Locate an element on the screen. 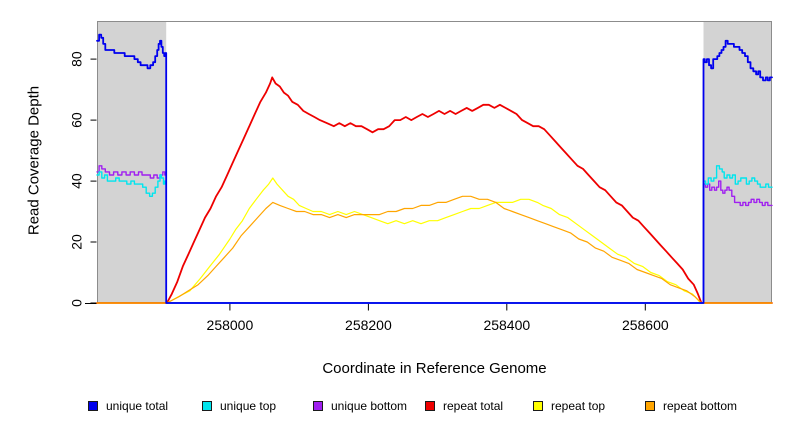 The image size is (792, 432). legend-label: unique top is located at coordinates (248, 406).